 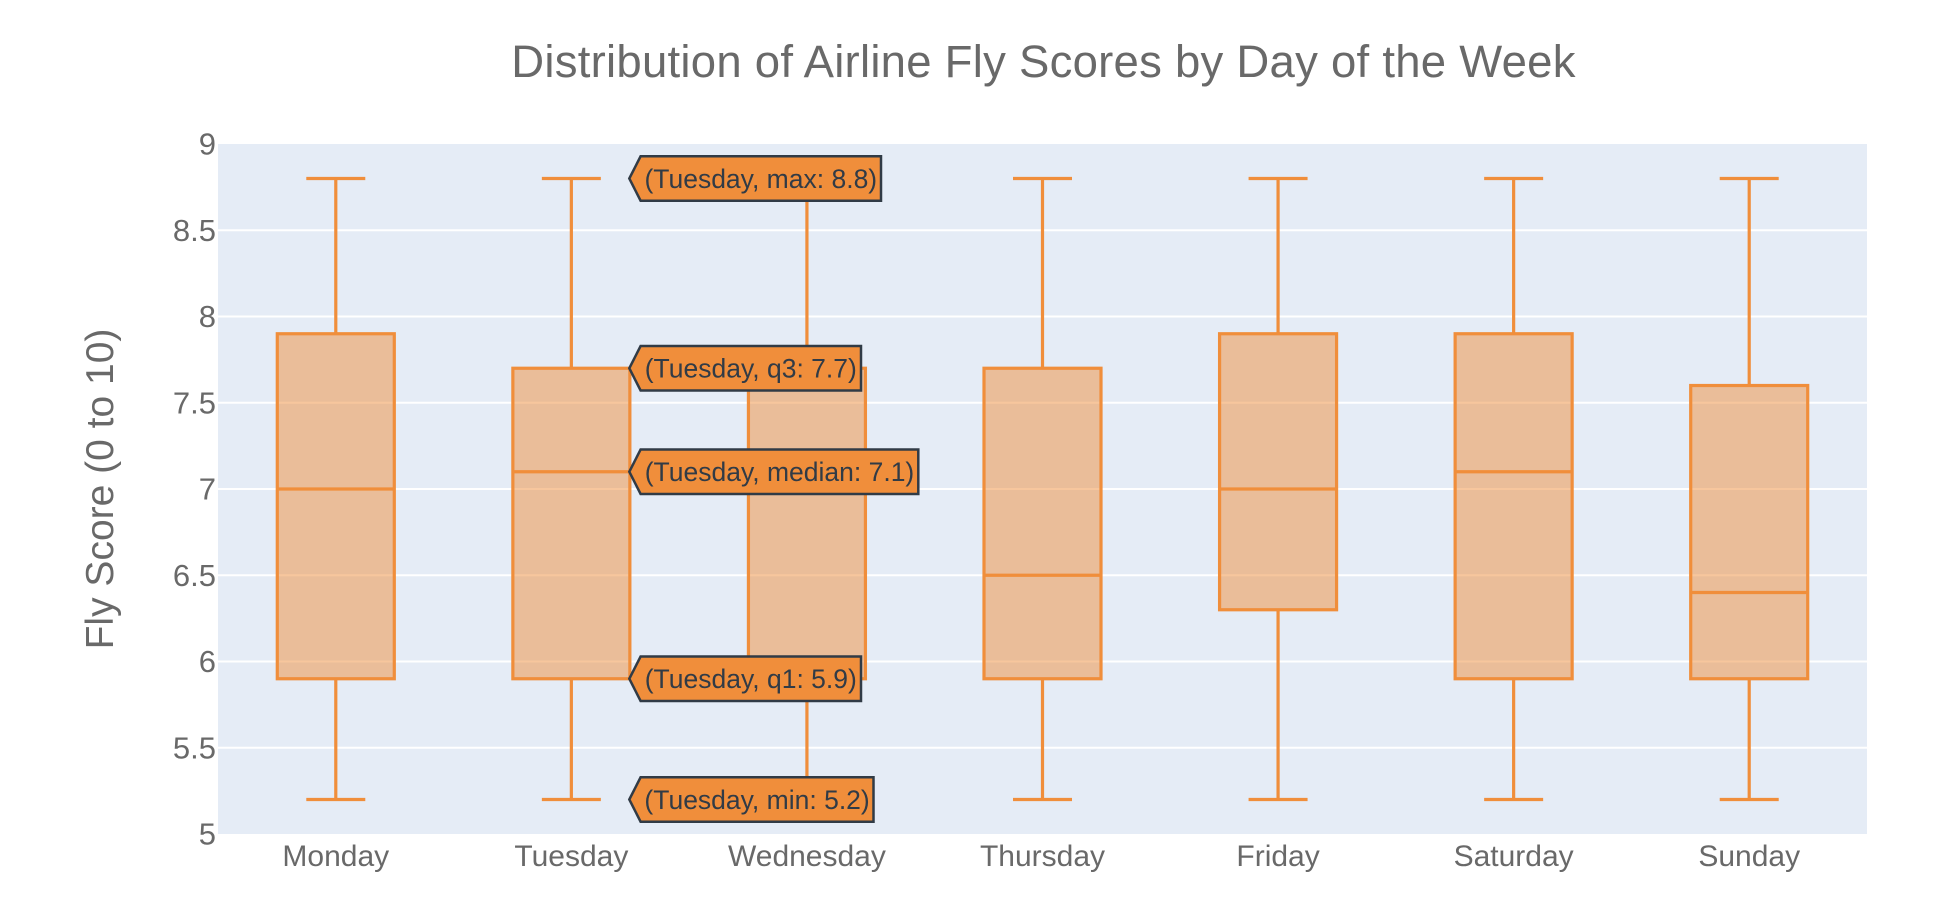 I want to click on svg-text: (Tuesday, q1: 5.9), so click(x=751, y=679).